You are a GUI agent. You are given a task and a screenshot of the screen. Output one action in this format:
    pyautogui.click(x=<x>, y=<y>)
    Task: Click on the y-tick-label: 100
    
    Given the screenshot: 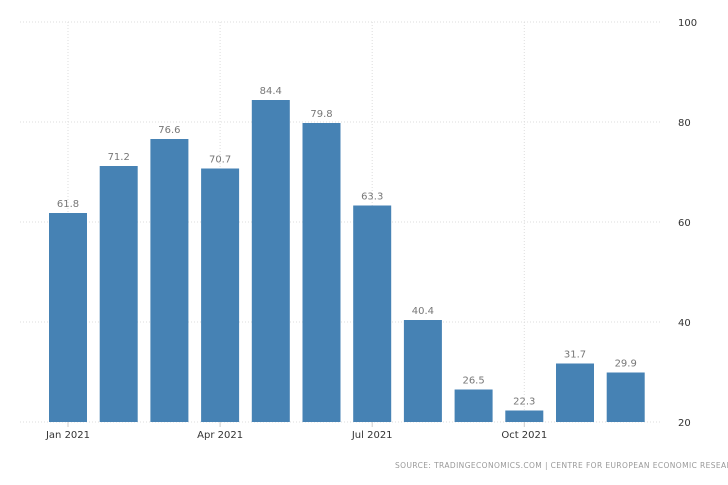 What is the action you would take?
    pyautogui.click(x=687, y=23)
    